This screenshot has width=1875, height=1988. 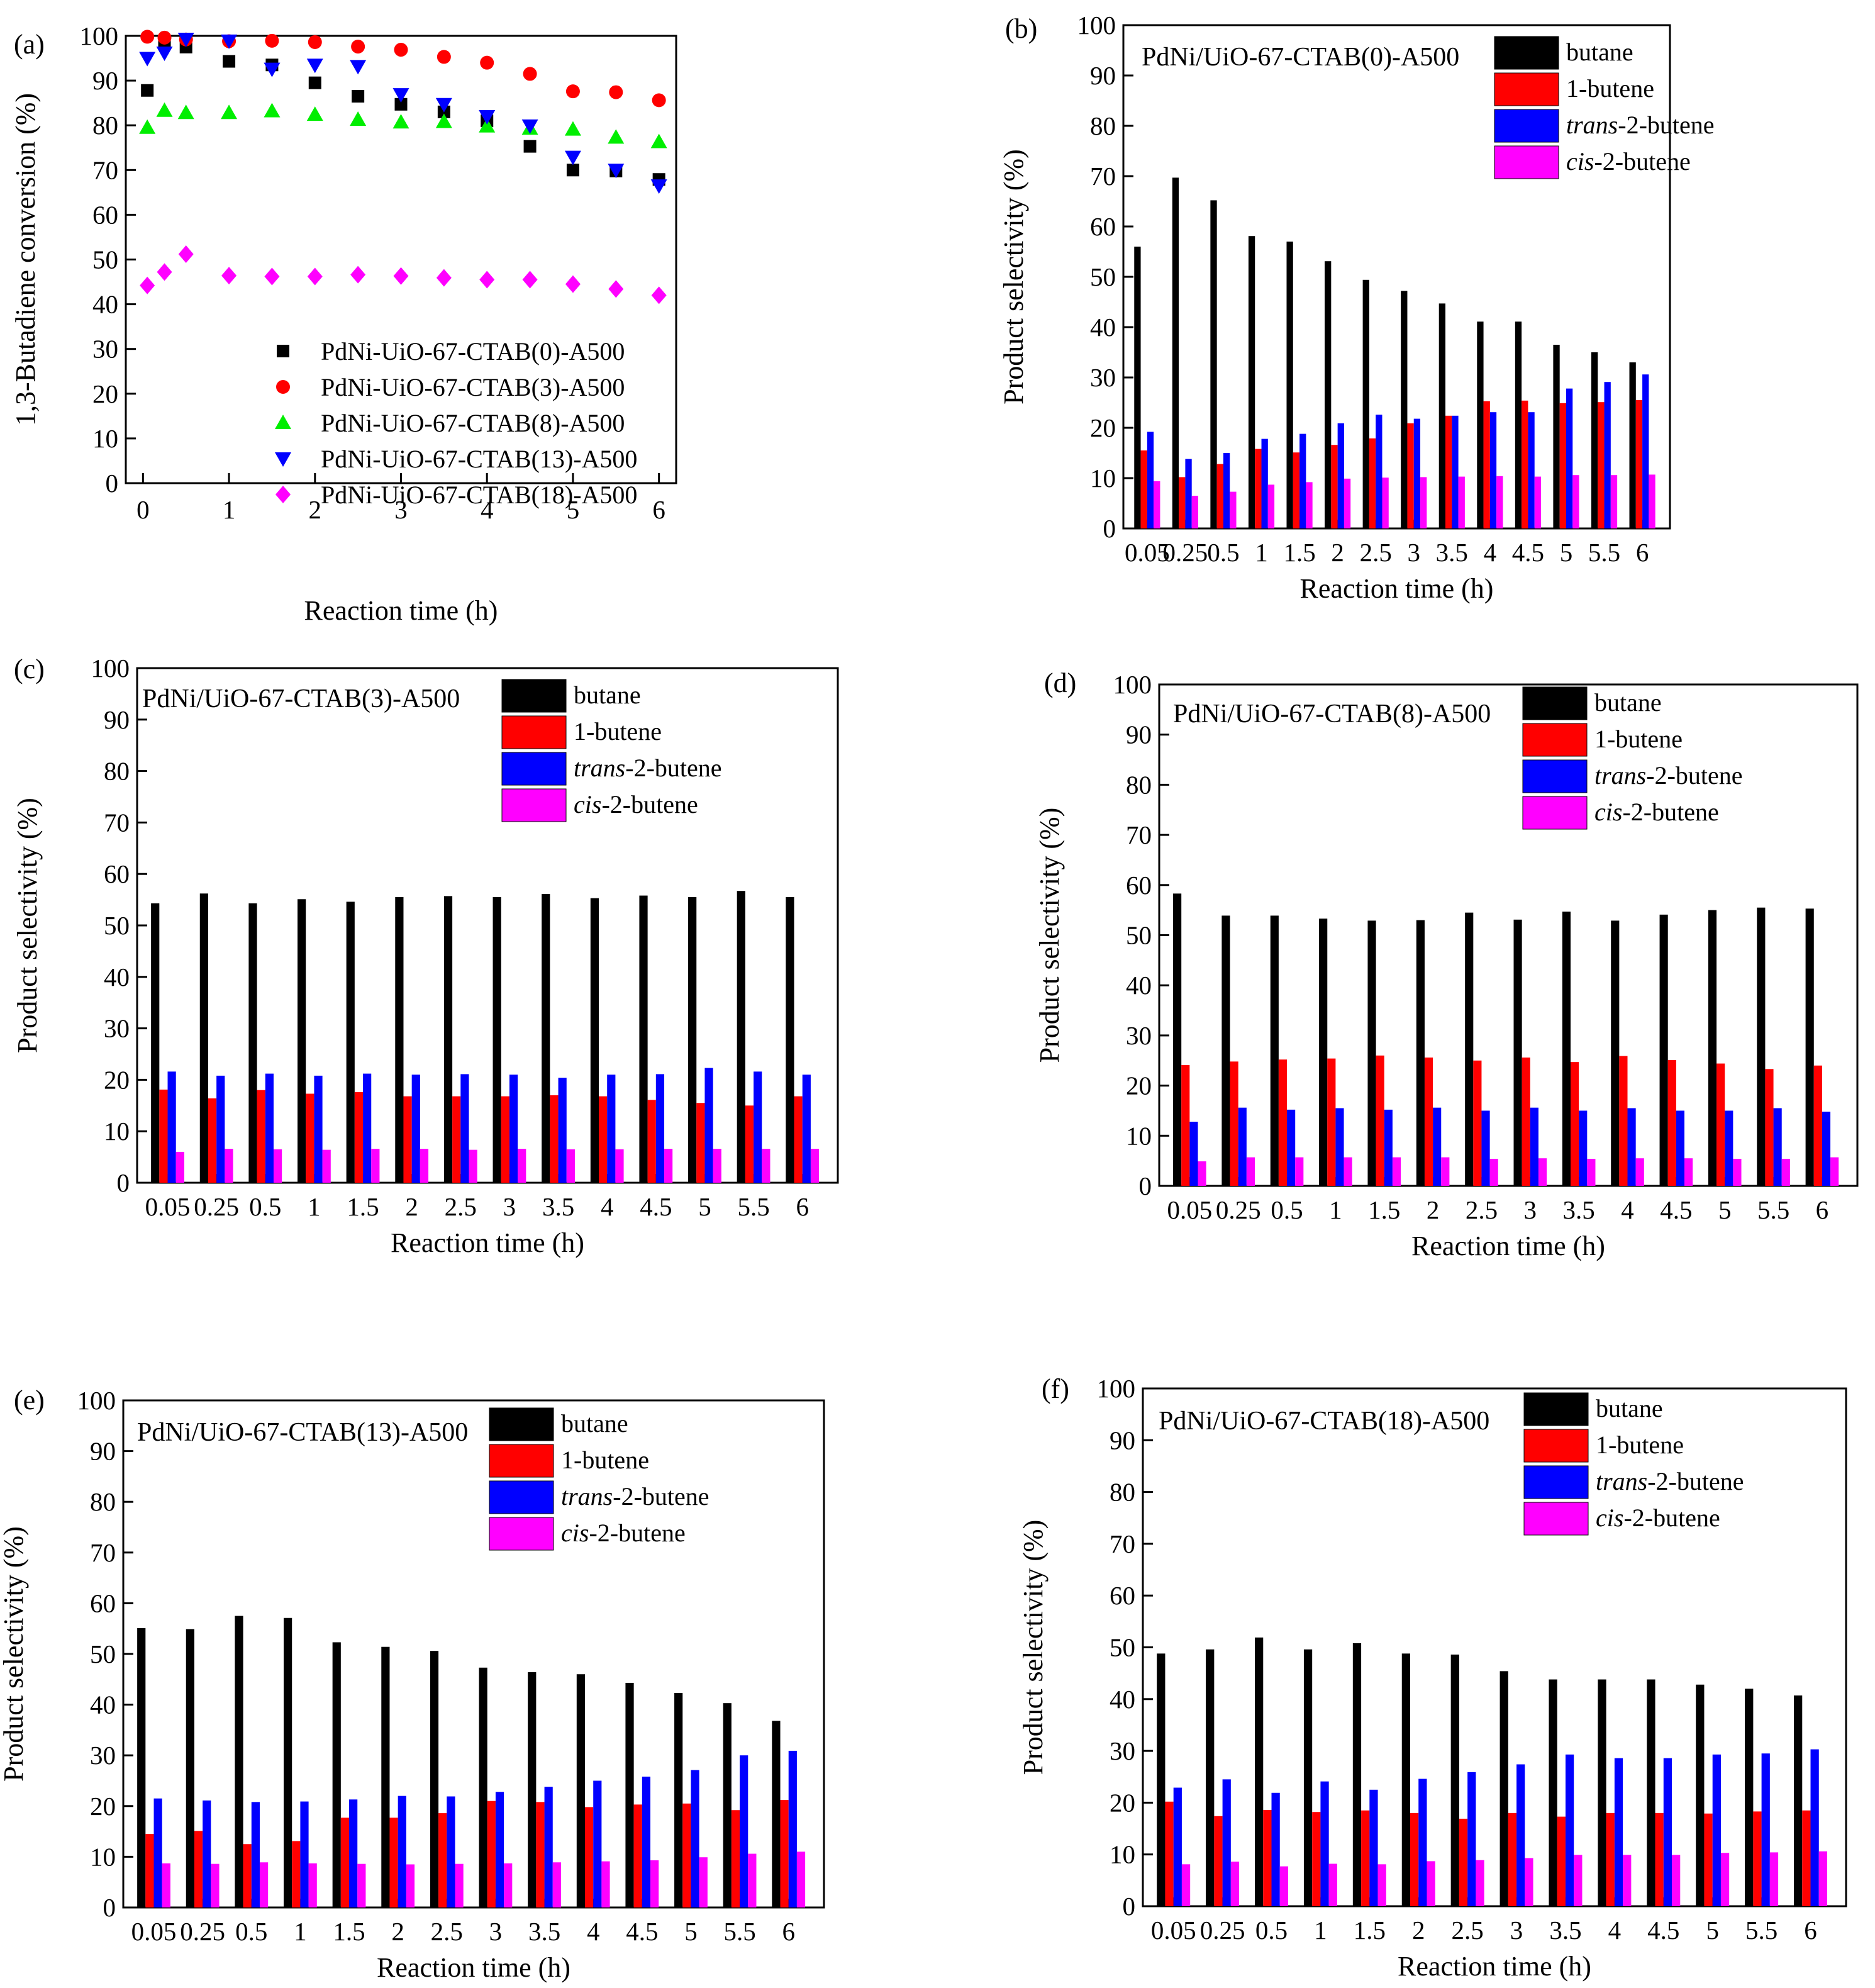 What do you see at coordinates (1531, 1209) in the screenshot?
I see `panel-d-x-tick-label: 3` at bounding box center [1531, 1209].